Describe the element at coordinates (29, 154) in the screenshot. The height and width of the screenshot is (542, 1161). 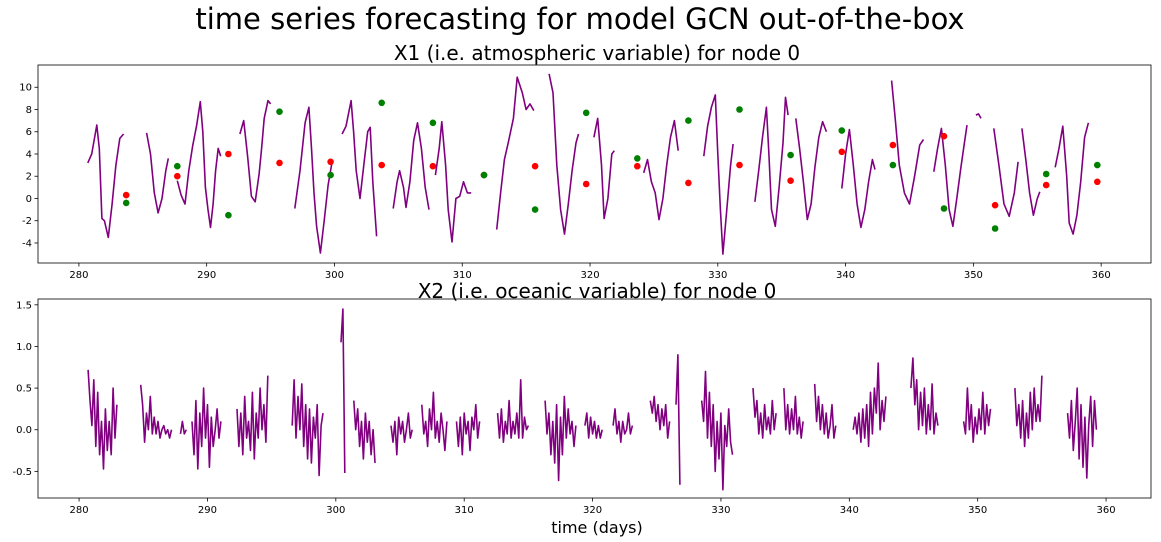
I see `y-tick-label: 4` at that location.